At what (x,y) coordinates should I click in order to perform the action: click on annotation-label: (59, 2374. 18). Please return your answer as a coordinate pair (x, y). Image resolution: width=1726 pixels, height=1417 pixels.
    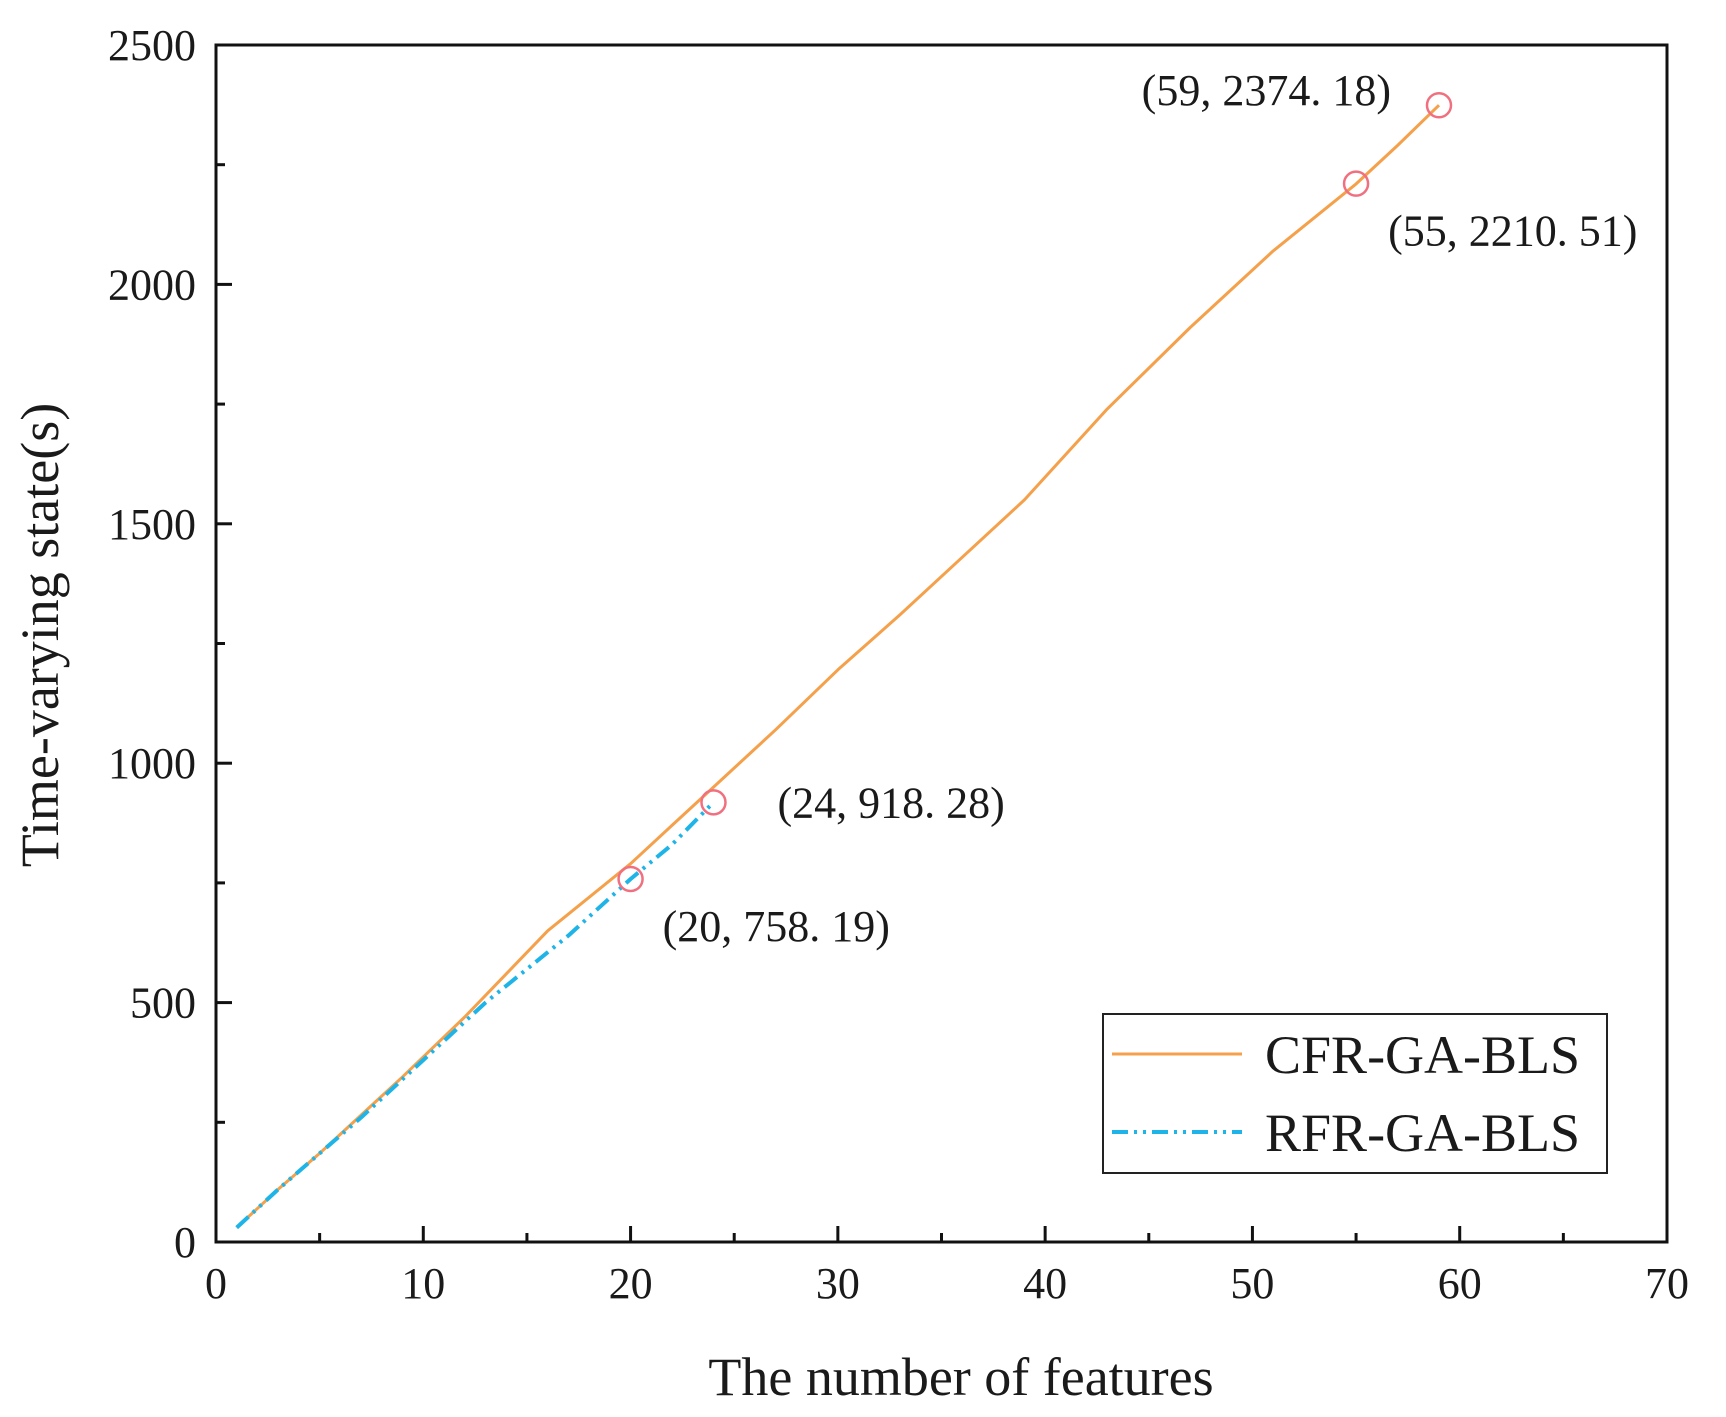
    Looking at the image, I should click on (1266, 90).